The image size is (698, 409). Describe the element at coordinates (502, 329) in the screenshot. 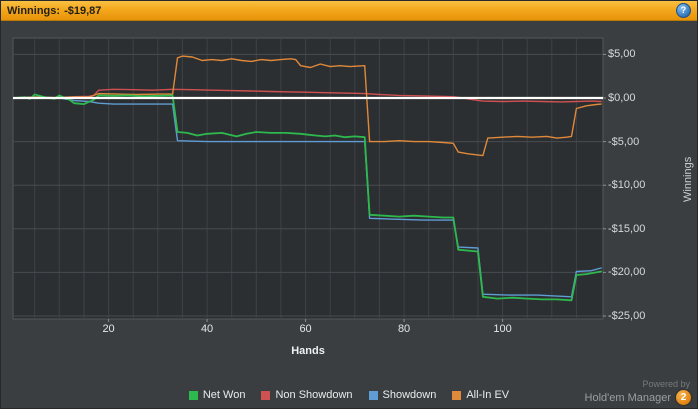

I see `x-tick-label: 100` at that location.